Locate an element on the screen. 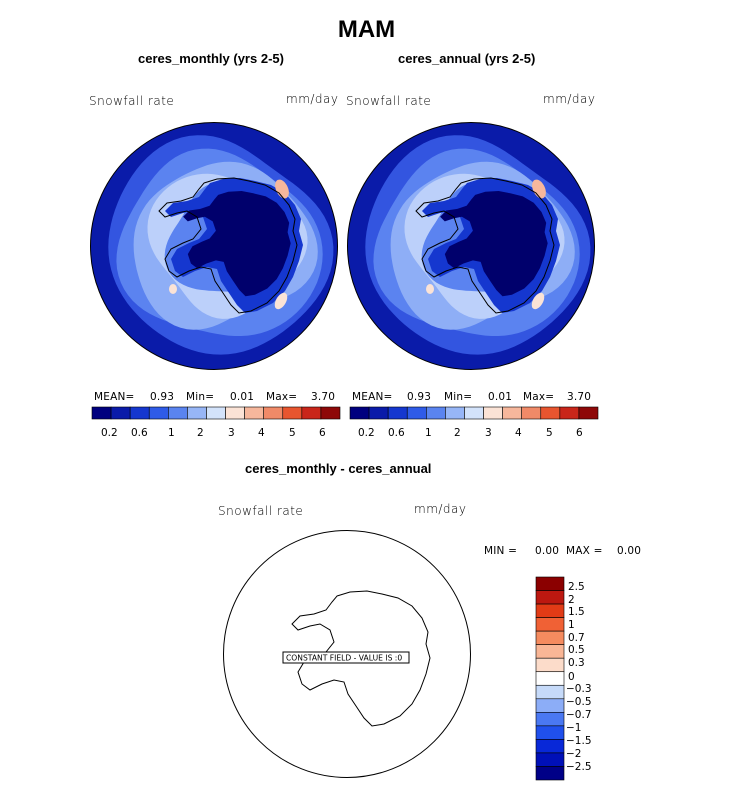  field-interior-minimum is located at coordinates (237, 244).